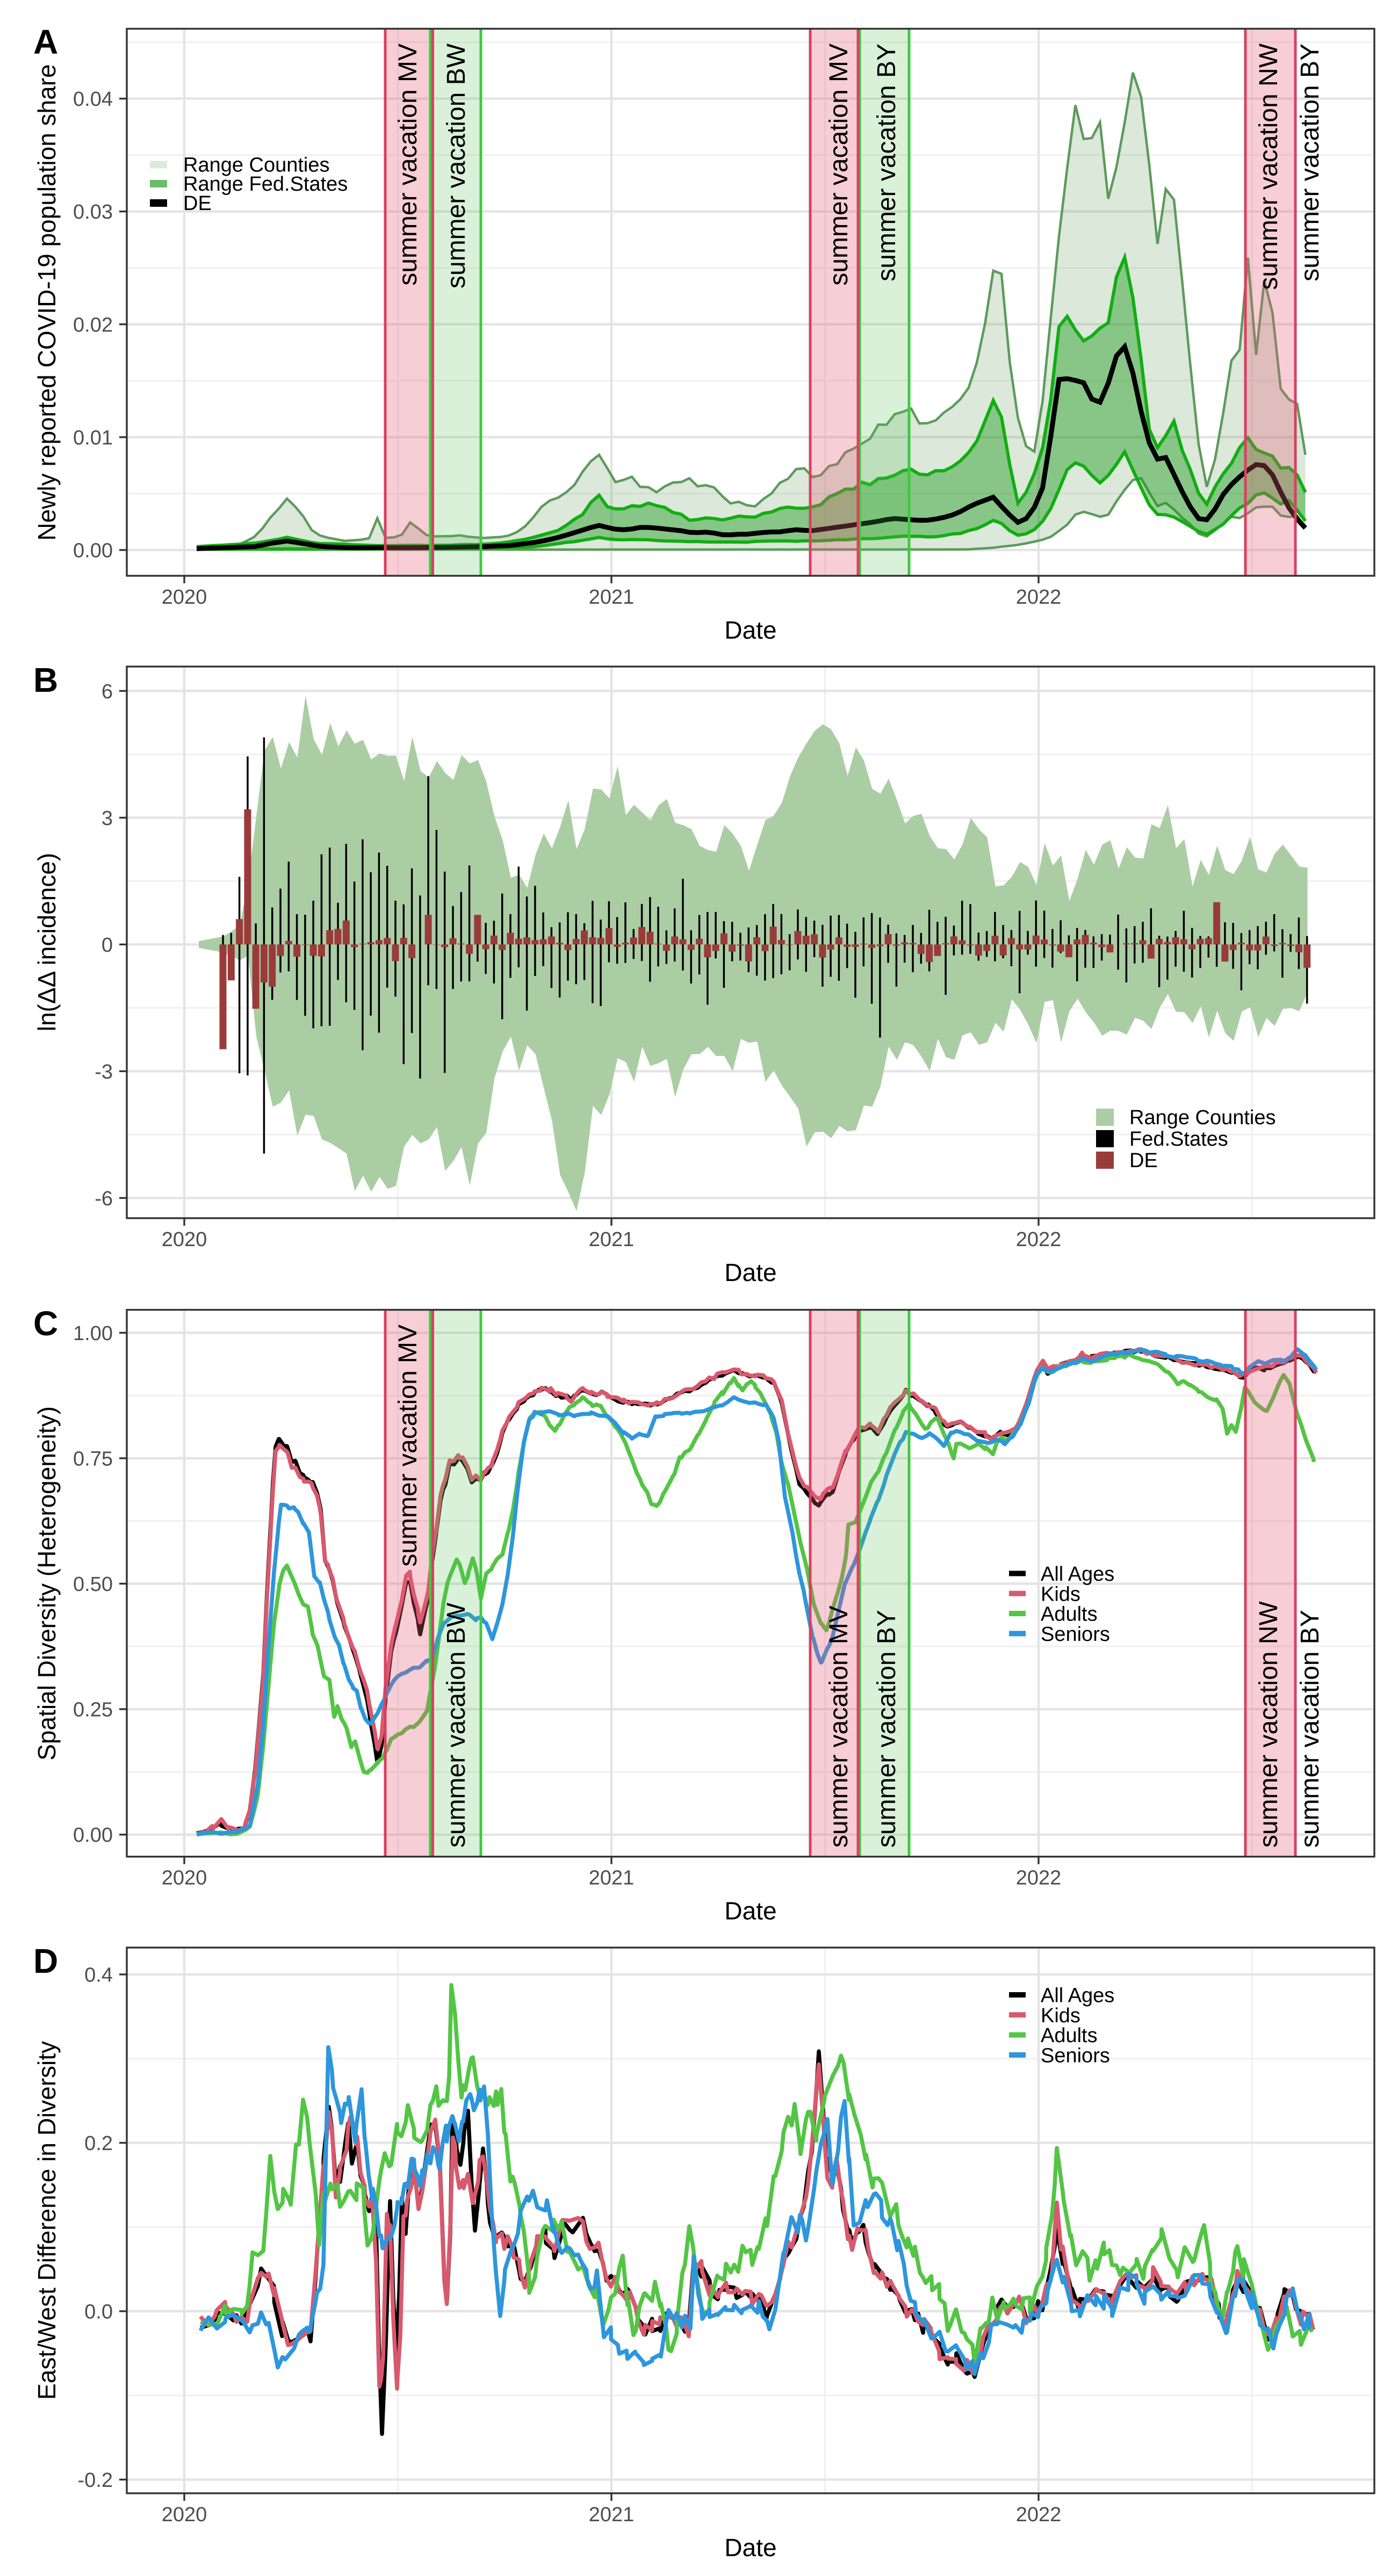 This screenshot has width=1398, height=2576. Describe the element at coordinates (45, 680) in the screenshot. I see `svg-text: B` at that location.